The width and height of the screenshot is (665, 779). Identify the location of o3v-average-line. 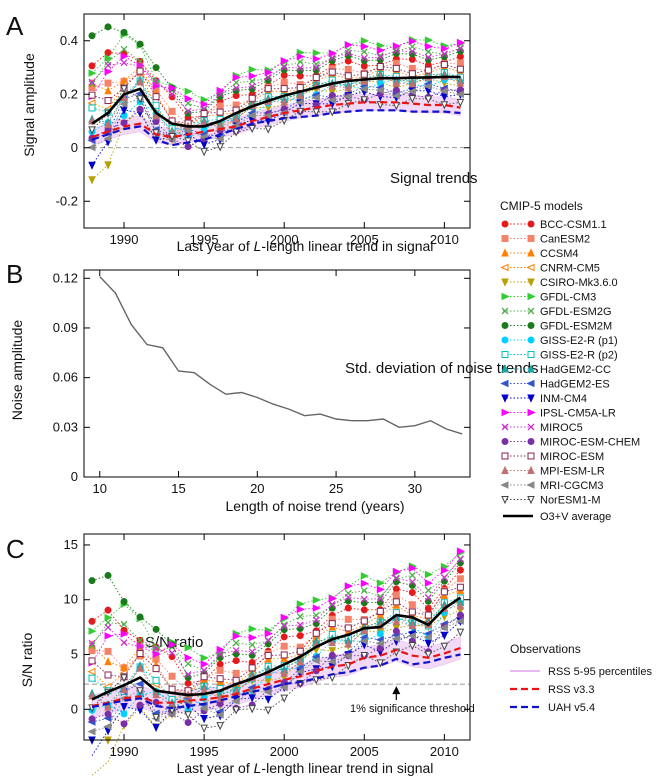
(276, 648).